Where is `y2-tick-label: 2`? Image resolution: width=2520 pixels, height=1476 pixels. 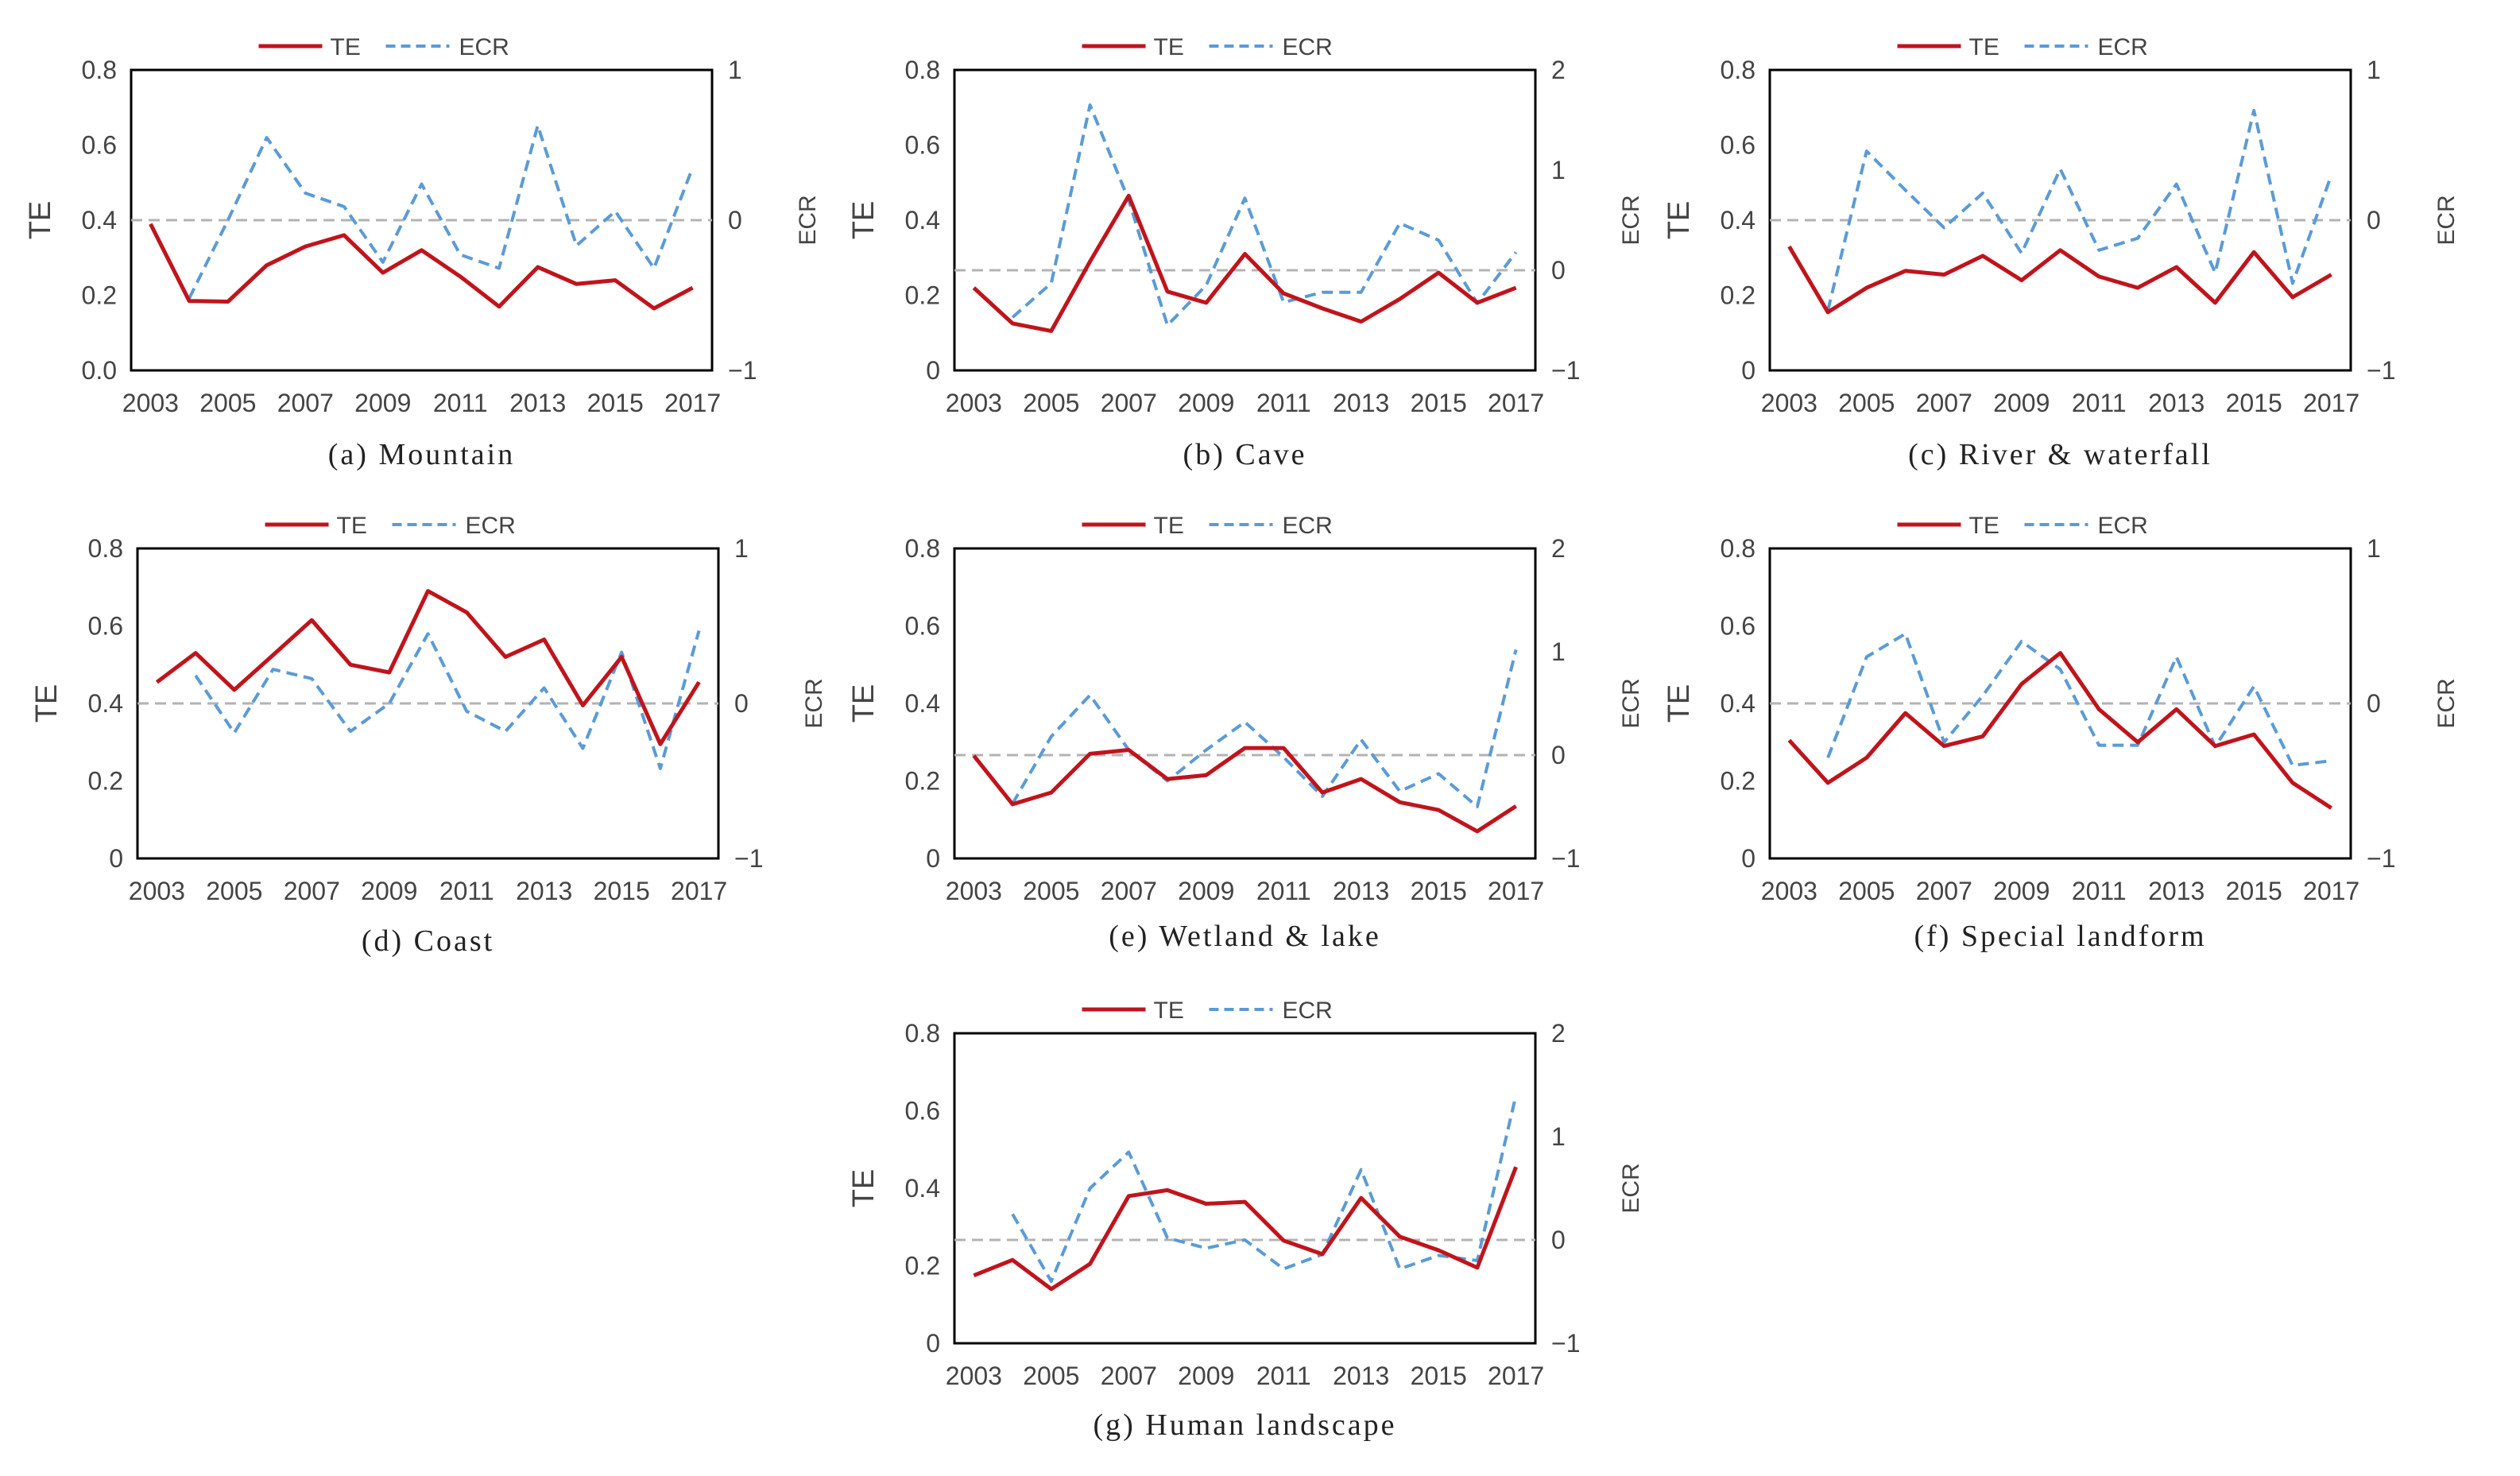
y2-tick-label: 2 is located at coordinates (1558, 548).